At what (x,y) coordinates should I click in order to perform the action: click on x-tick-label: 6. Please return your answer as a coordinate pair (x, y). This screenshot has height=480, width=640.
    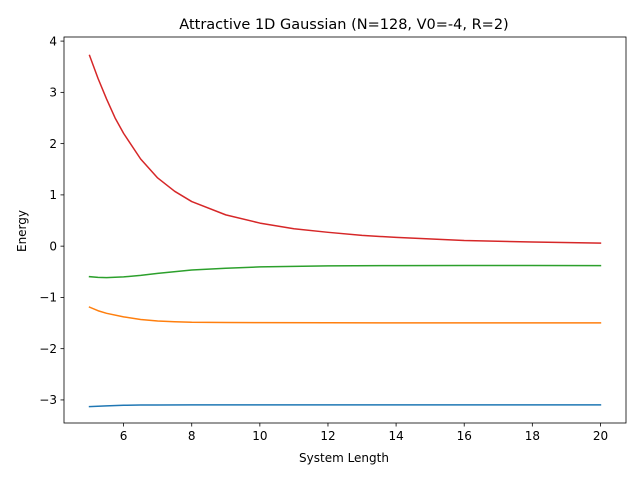
    Looking at the image, I should click on (124, 436).